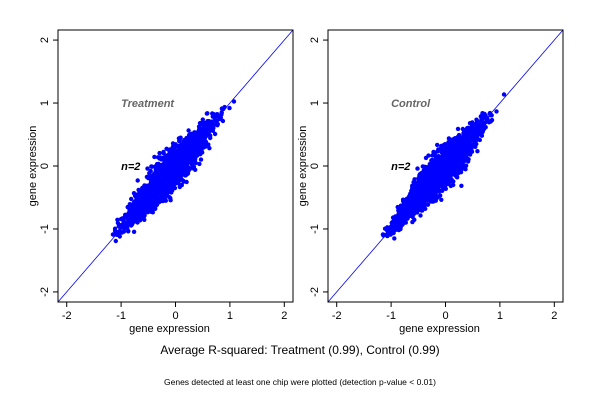 The image size is (600, 400). Describe the element at coordinates (130, 167) in the screenshot. I see `sample-count-annotation: n=2` at that location.